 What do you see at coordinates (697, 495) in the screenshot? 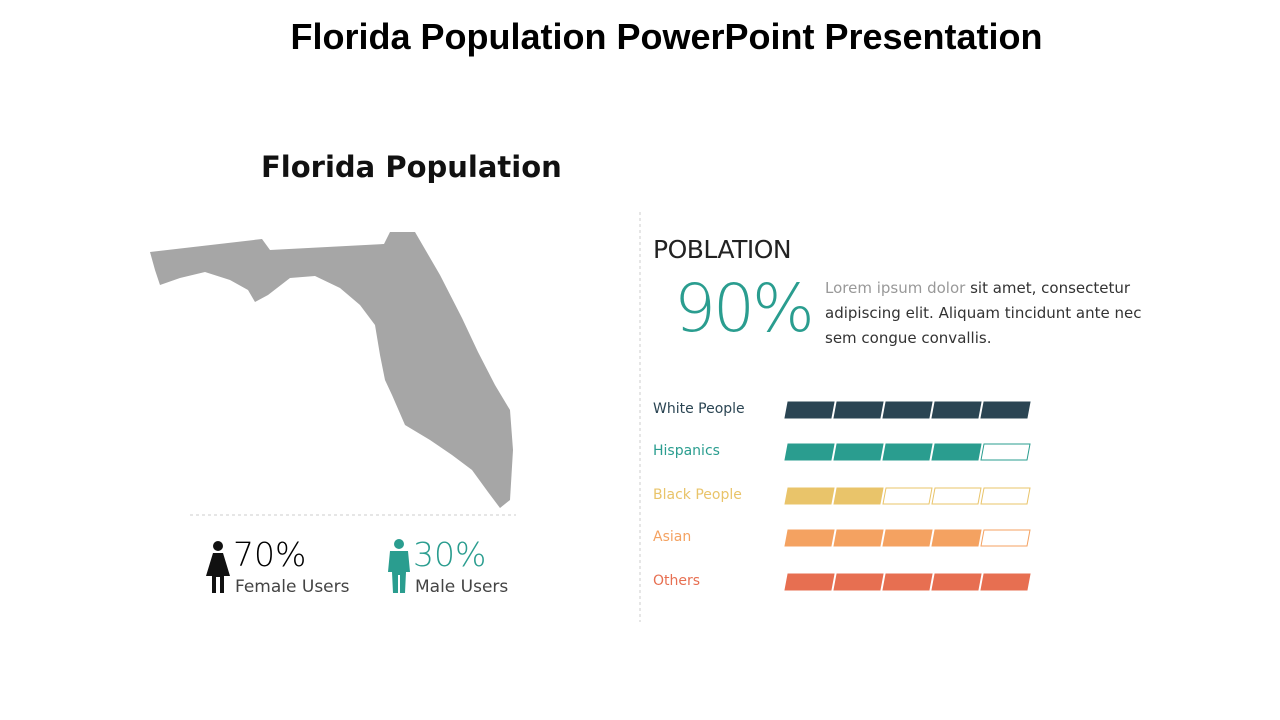
I see `group-label: Black People` at bounding box center [697, 495].